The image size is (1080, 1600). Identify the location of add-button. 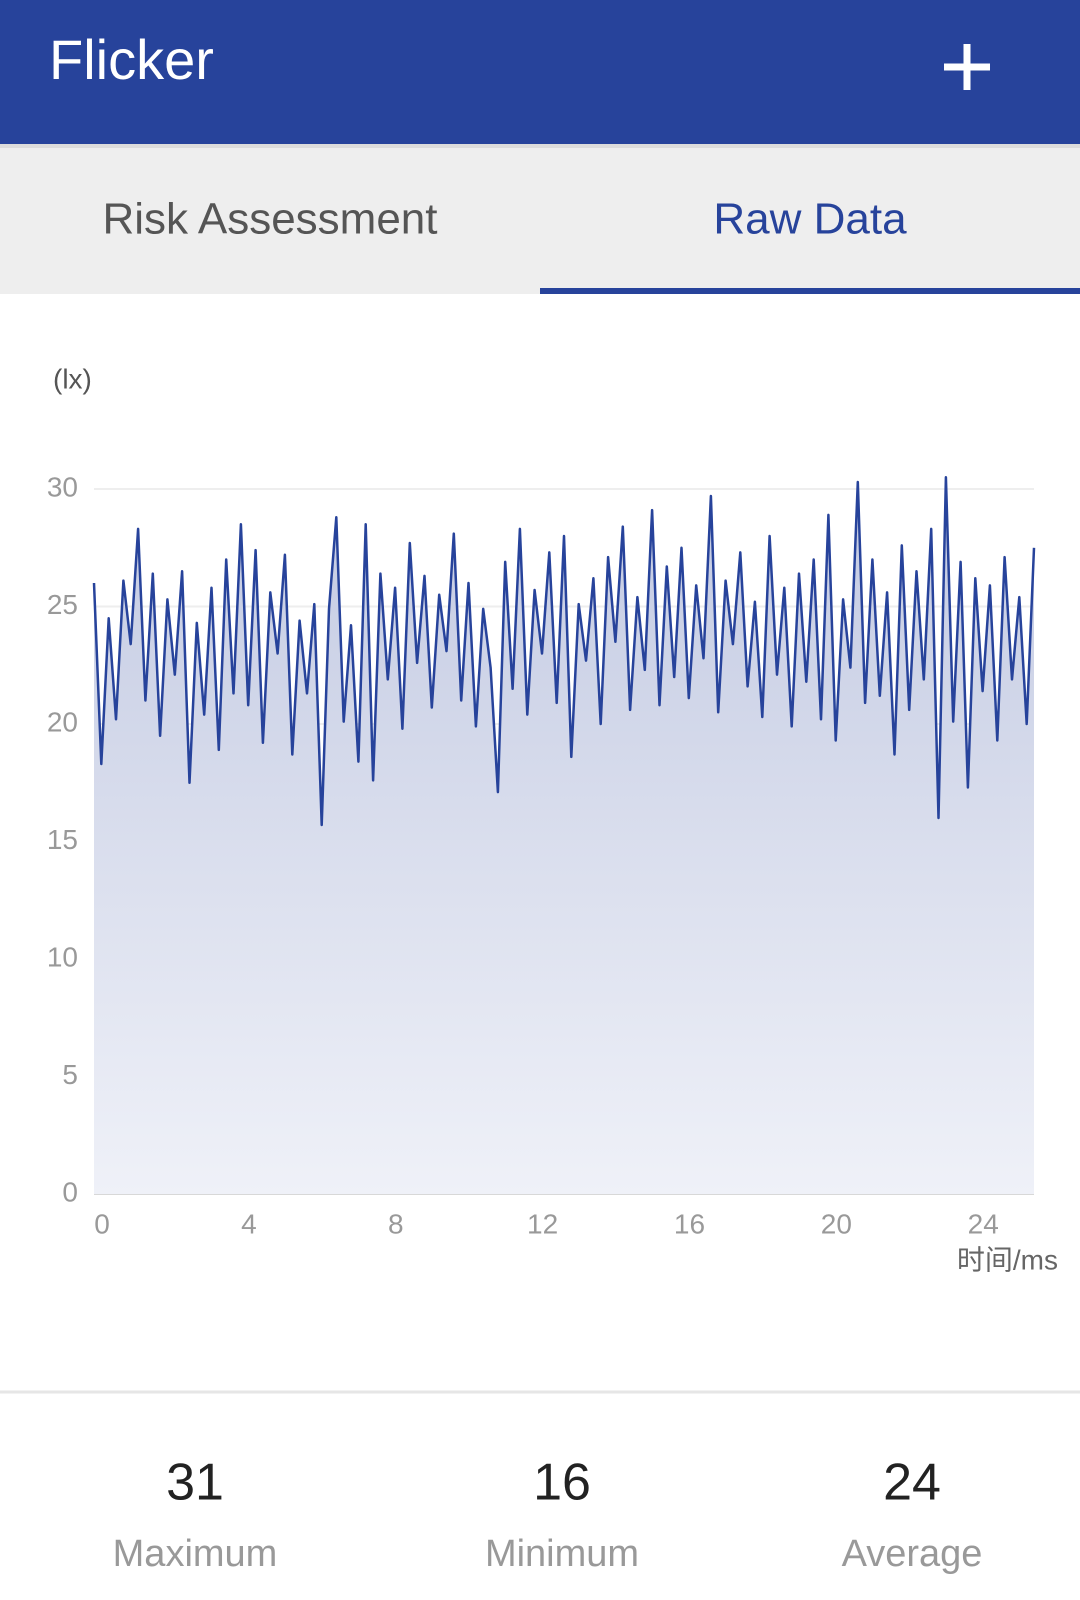
(967, 67).